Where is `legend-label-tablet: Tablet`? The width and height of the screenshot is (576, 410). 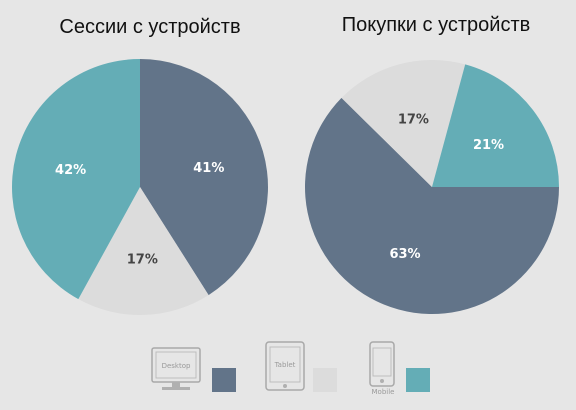
legend-label-tablet: Tablet is located at coordinates (285, 365).